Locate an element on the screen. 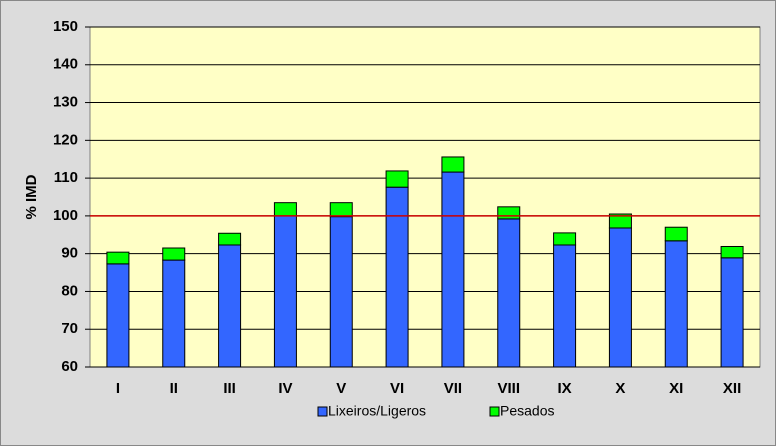 This screenshot has height=446, width=776. x-tick-label: I is located at coordinates (118, 388).